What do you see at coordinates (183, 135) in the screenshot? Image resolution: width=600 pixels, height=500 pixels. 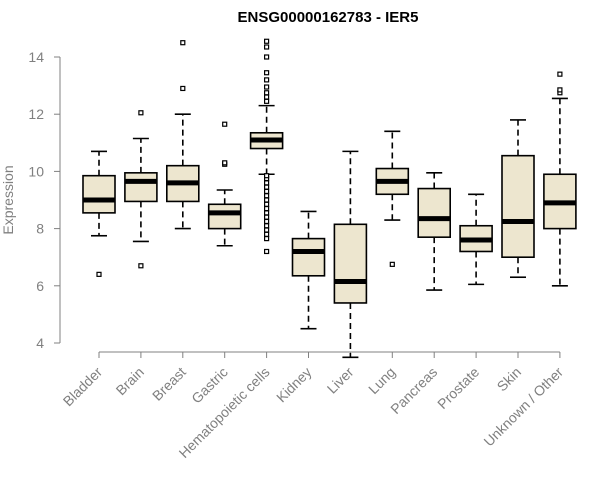 I see `box-breast` at bounding box center [183, 135].